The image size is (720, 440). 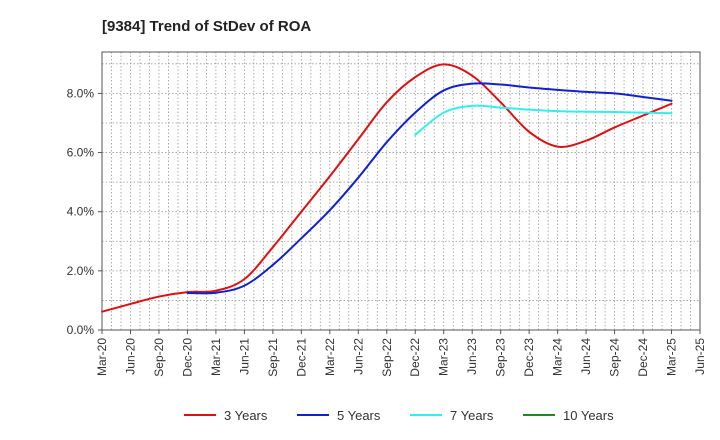 I want to click on x-tick-label: Mar-23, so click(x=444, y=357).